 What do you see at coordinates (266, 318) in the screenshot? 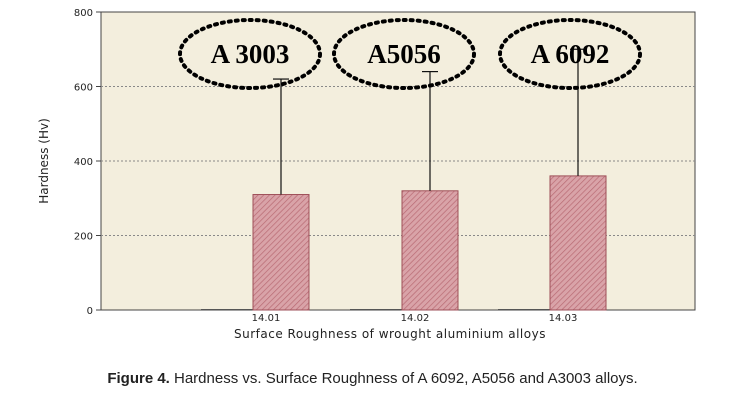
I see `x-tick-label-14.01: 14.01` at bounding box center [266, 318].